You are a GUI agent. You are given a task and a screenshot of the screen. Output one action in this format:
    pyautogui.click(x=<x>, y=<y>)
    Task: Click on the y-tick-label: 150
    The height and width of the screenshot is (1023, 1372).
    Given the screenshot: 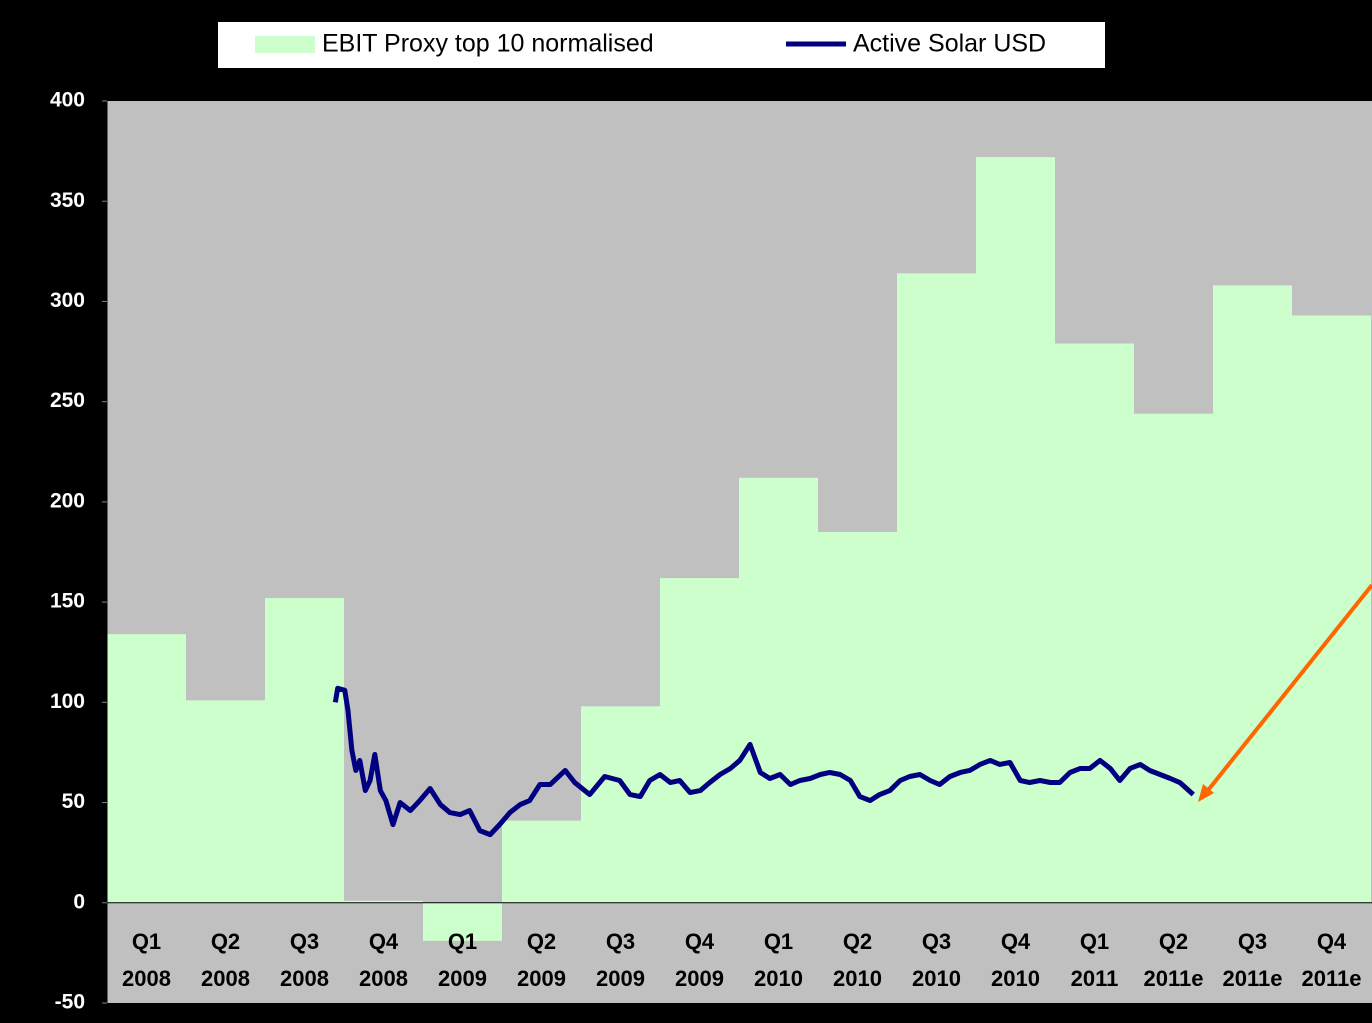 What is the action you would take?
    pyautogui.click(x=67, y=601)
    